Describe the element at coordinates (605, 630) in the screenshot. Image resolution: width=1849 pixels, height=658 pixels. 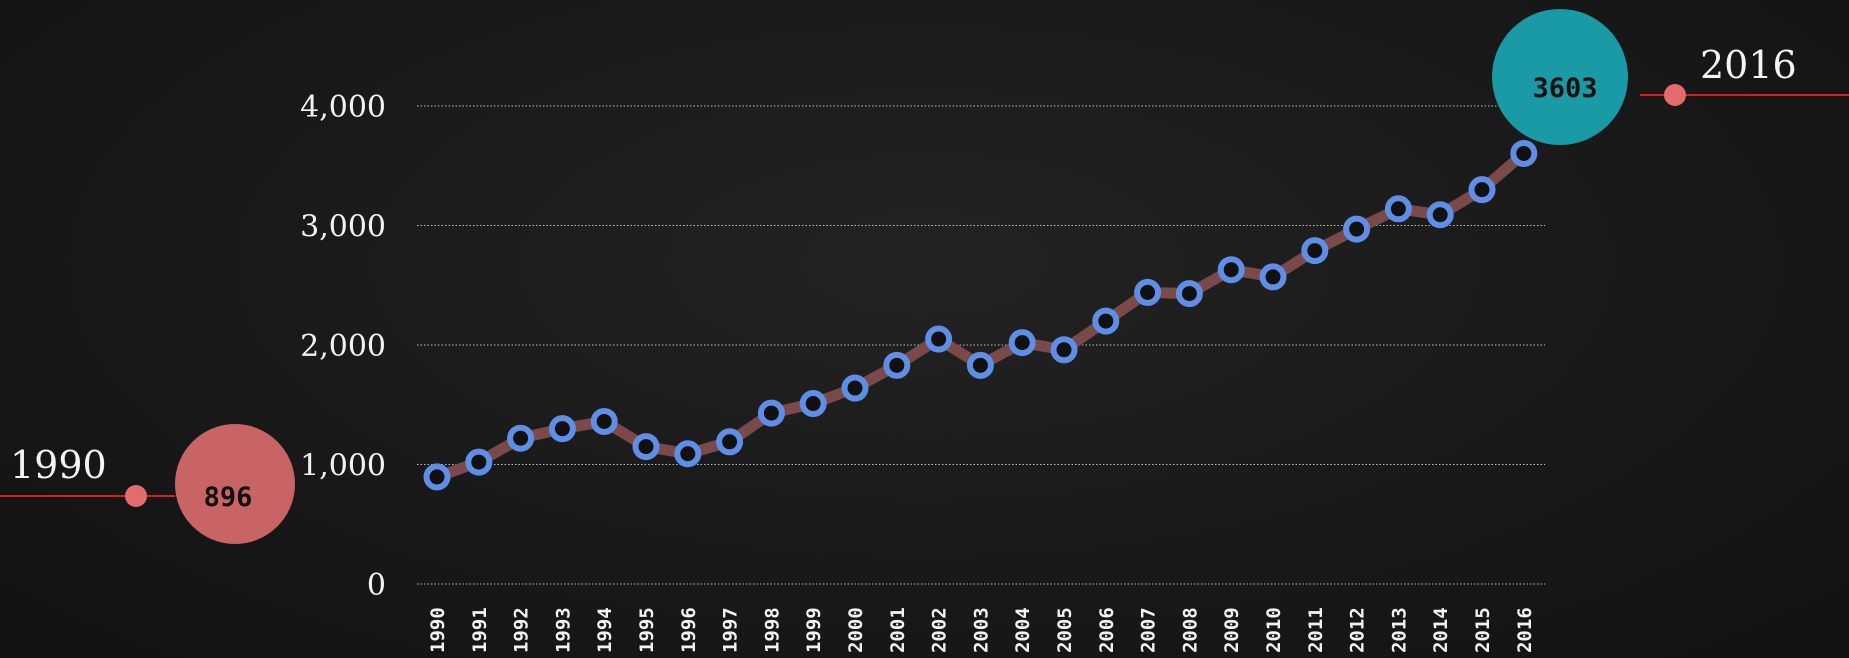
I see `x-tick-label: 1994` at that location.